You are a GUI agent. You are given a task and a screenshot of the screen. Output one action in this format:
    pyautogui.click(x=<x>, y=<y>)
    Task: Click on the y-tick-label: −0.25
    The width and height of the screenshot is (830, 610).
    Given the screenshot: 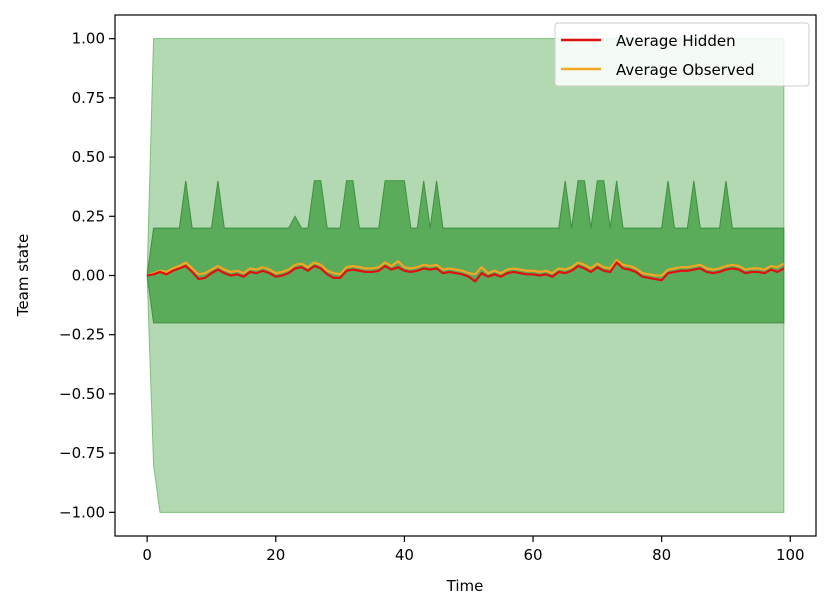 What is the action you would take?
    pyautogui.click(x=82, y=335)
    